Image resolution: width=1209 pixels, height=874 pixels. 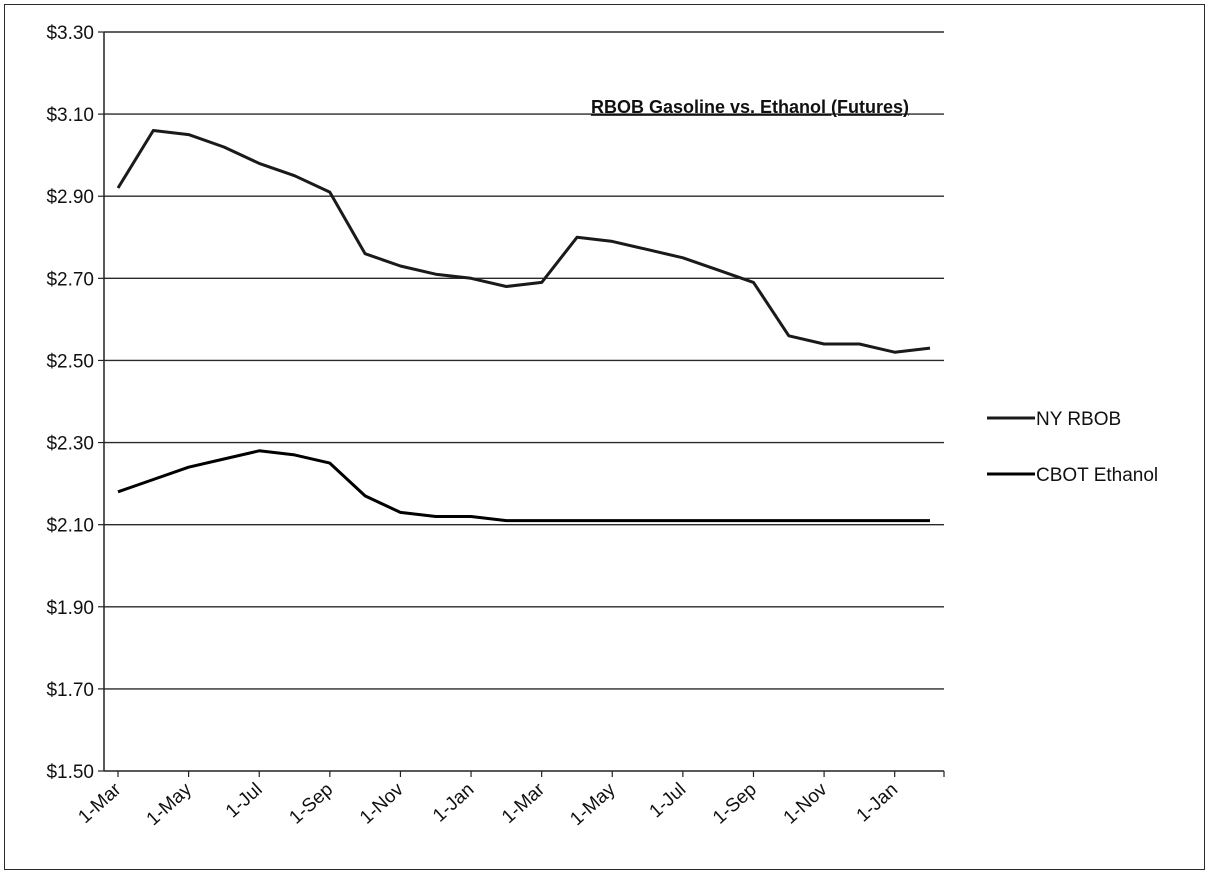 What do you see at coordinates (70, 444) in the screenshot?
I see `y-tick-label: $2.30` at bounding box center [70, 444].